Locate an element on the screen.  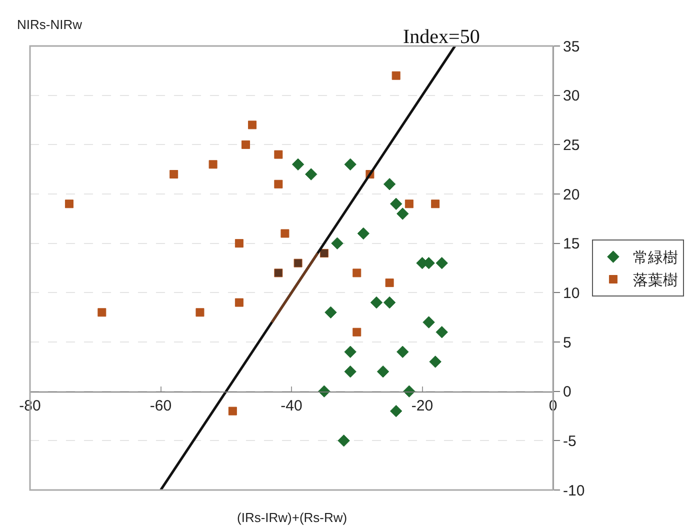
legend-label: 常緑樹 is located at coordinates (655, 258).